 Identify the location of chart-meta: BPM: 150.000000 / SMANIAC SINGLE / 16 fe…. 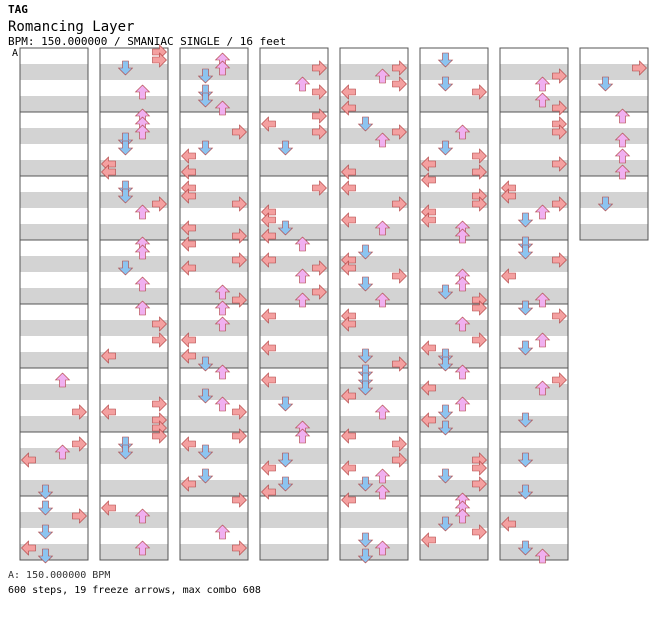
(147, 41).